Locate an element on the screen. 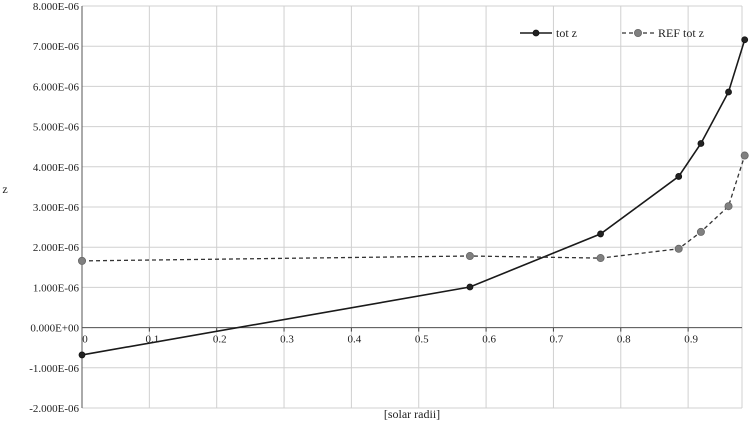  legend-label: REF tot z is located at coordinates (681, 33).